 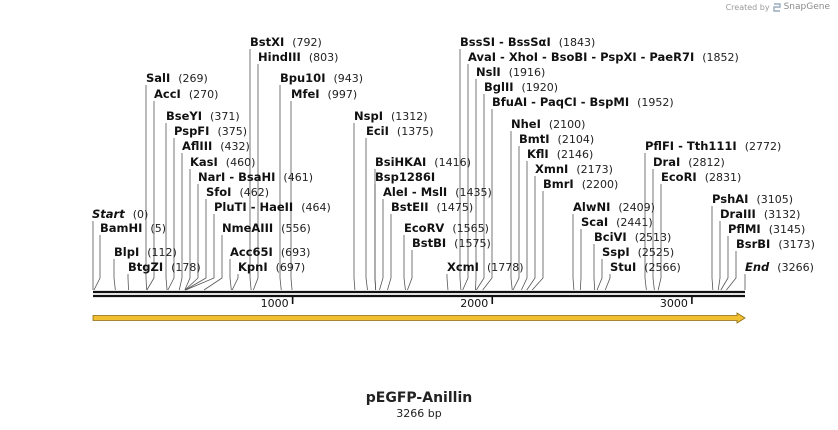 I want to click on leader-line-afliii, so click(x=180, y=222).